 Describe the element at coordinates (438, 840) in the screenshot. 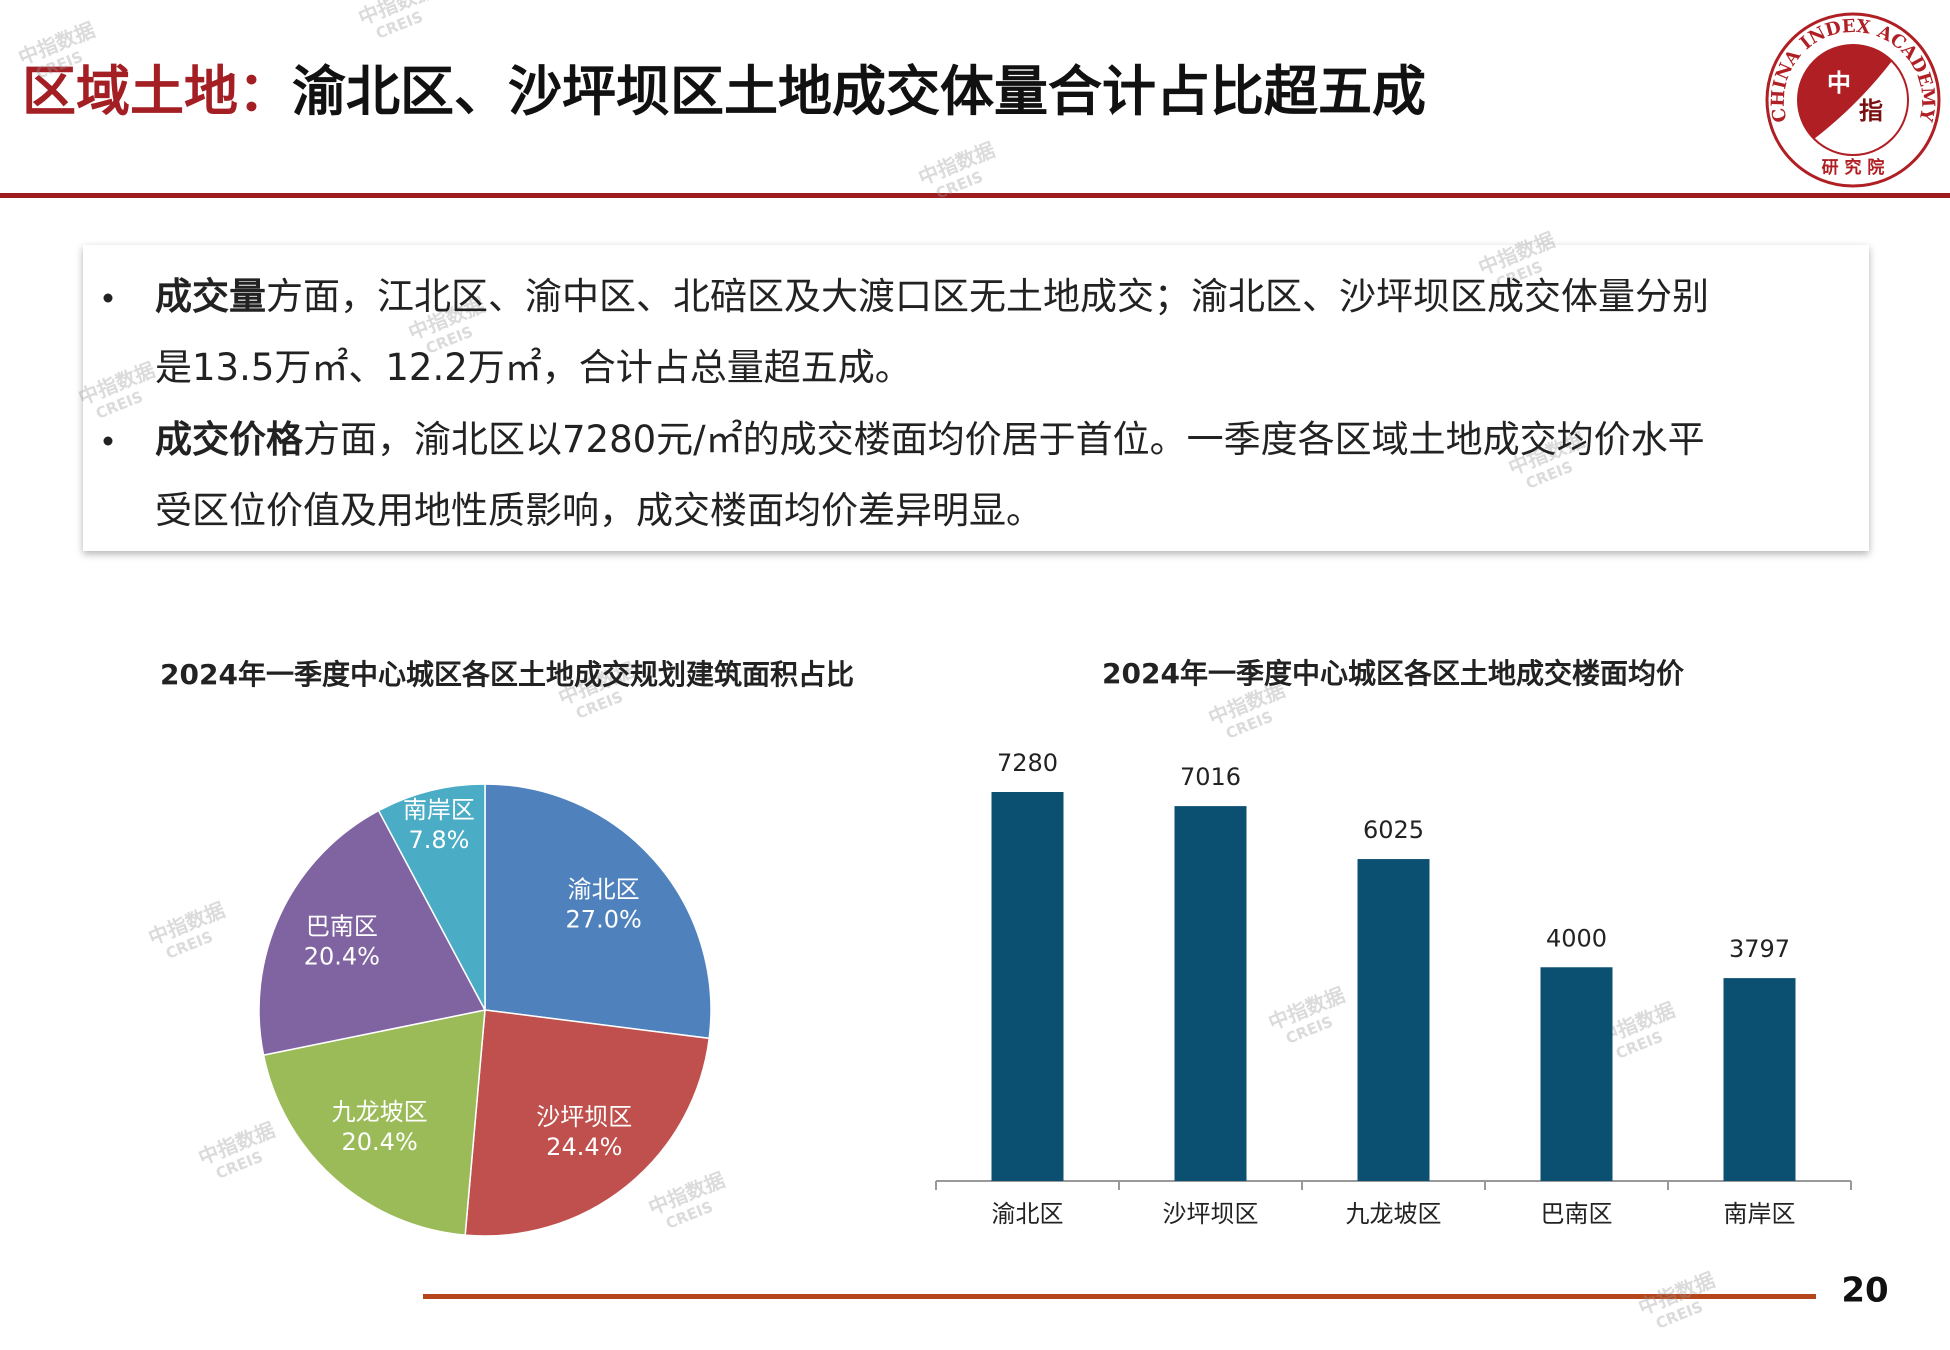

I see `slice-value: 7.8%` at that location.